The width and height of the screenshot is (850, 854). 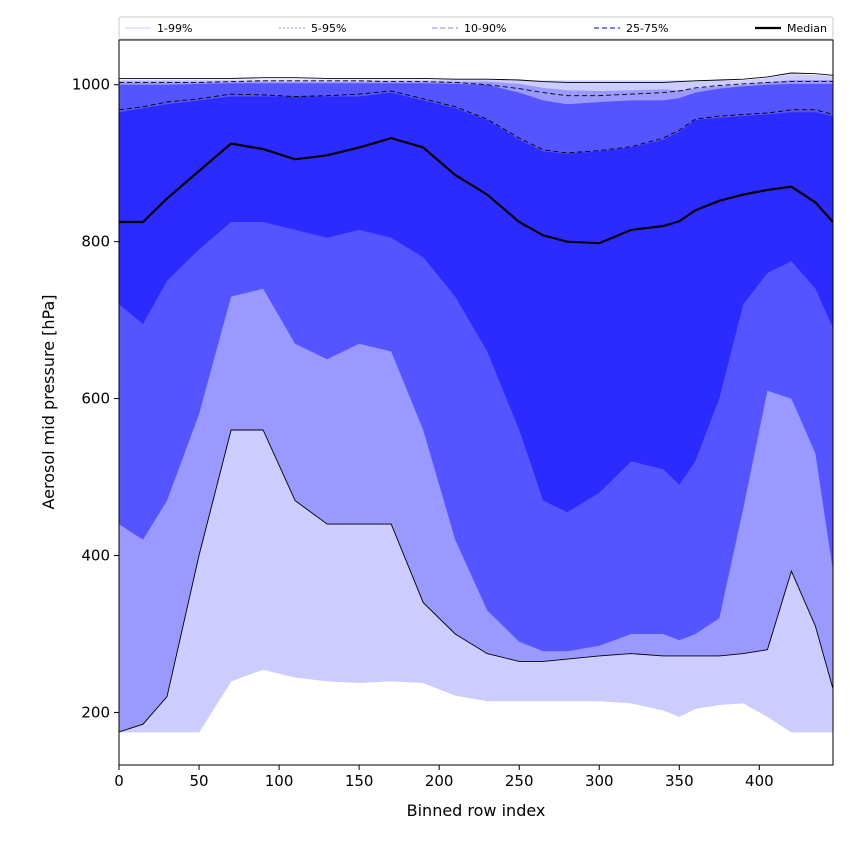 What do you see at coordinates (679, 781) in the screenshot?
I see `x-tick-label: 350` at bounding box center [679, 781].